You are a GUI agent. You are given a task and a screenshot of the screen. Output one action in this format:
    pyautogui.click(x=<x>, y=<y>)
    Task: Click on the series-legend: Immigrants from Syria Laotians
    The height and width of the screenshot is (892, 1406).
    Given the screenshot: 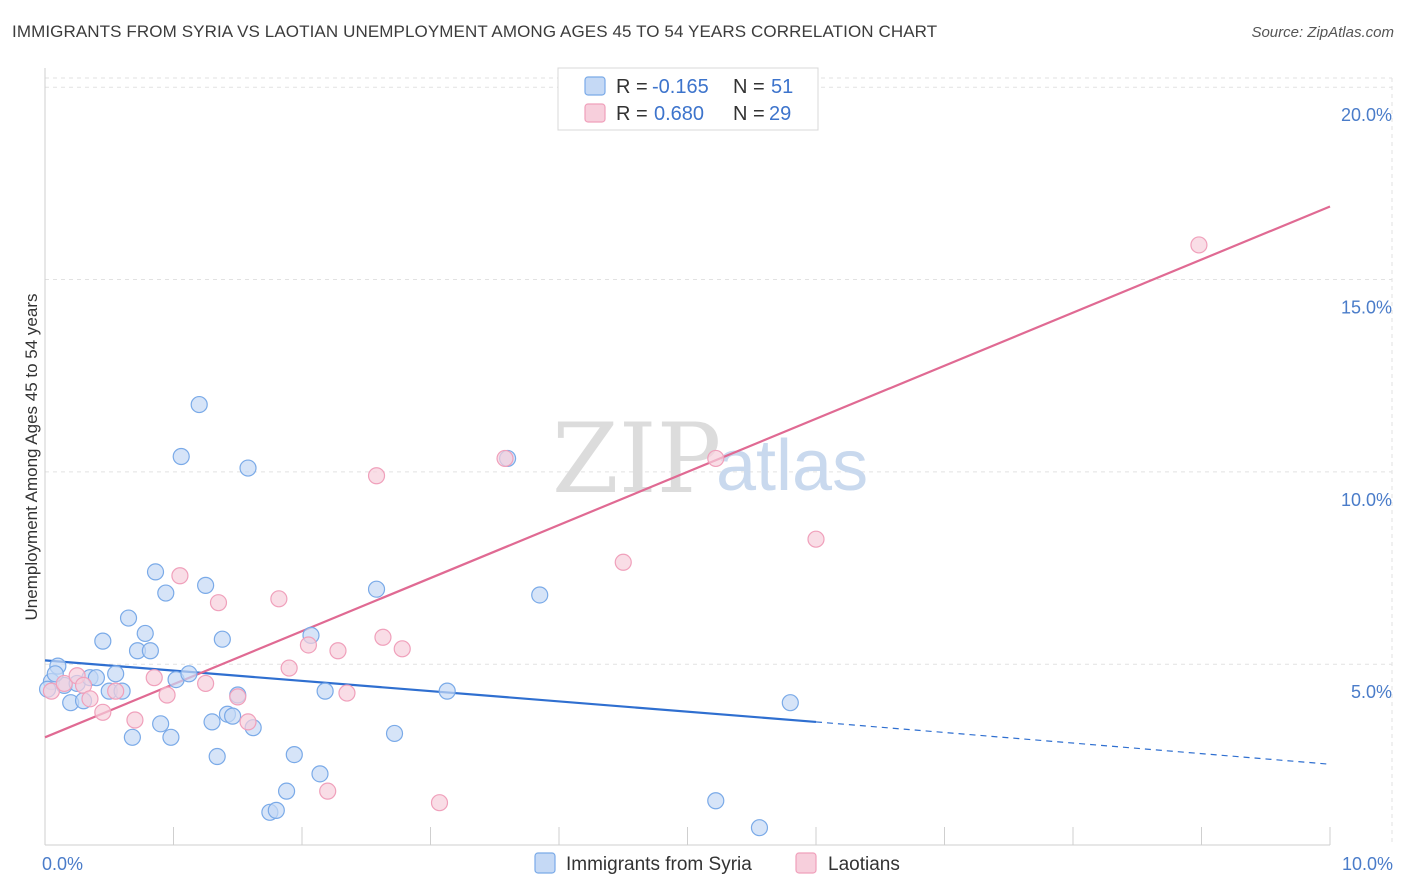 What is the action you would take?
    pyautogui.click(x=717, y=863)
    